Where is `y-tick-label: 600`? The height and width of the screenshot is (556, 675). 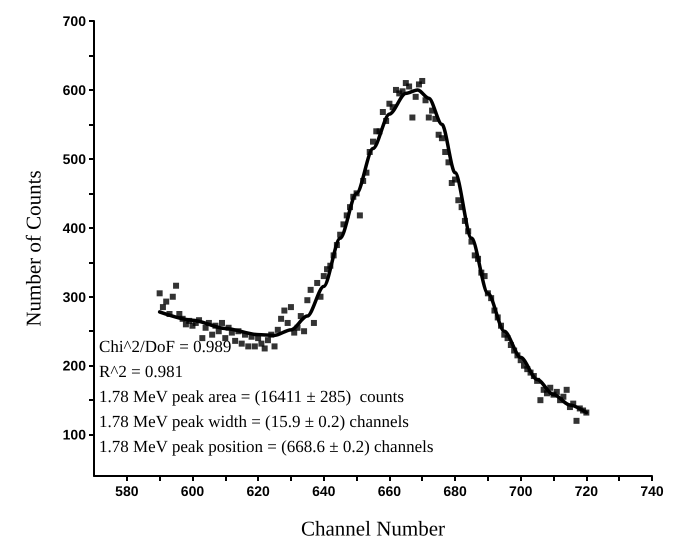
y-tick-label: 600 is located at coordinates (74, 90).